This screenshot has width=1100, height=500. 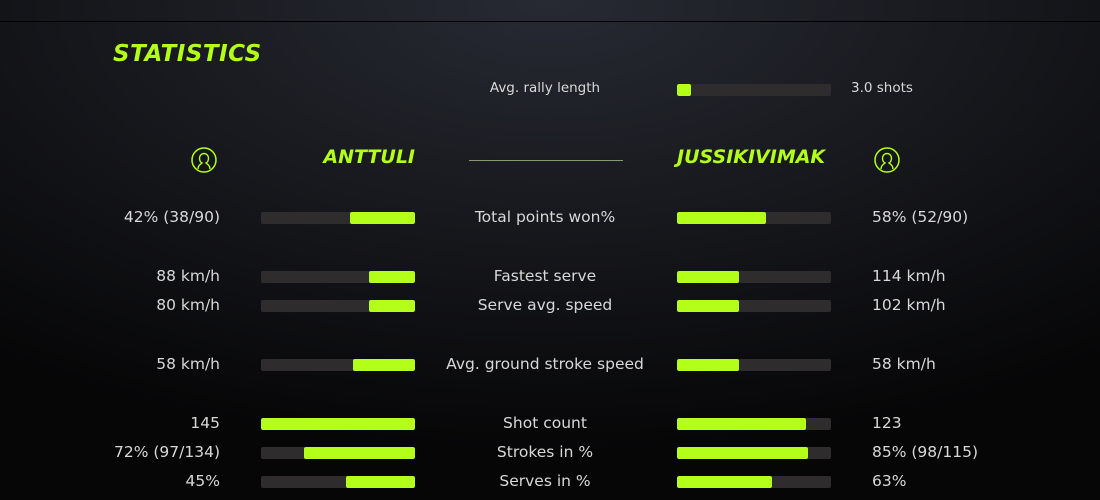 I want to click on stat-left-value: 88 km/h, so click(x=188, y=276).